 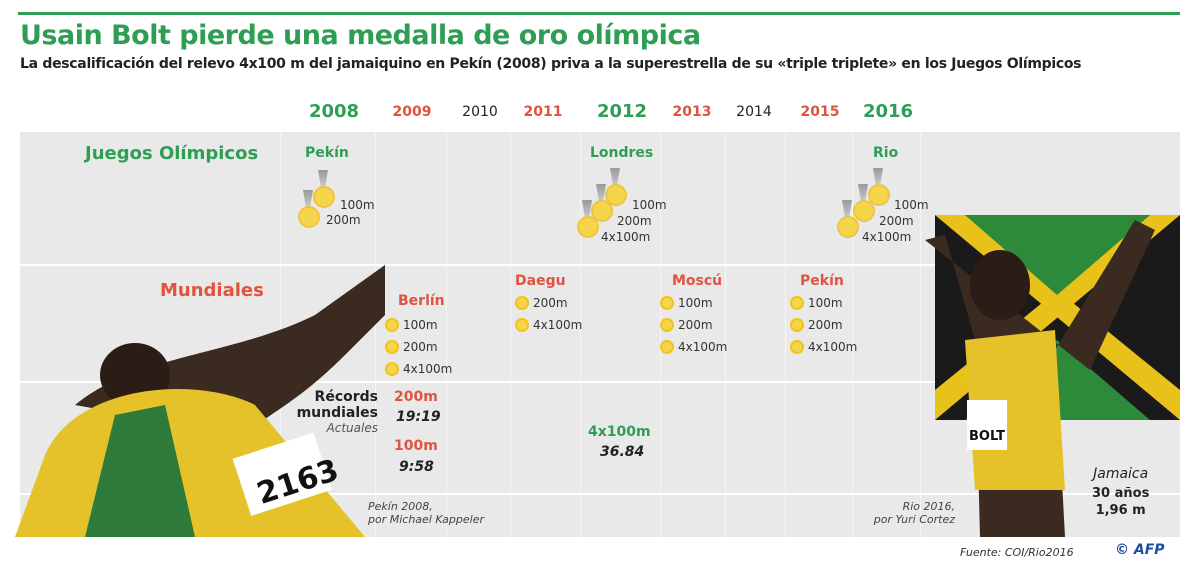 What do you see at coordinates (540, 281) in the screenshot?
I see `worlds-city-daegu: Daegu` at bounding box center [540, 281].